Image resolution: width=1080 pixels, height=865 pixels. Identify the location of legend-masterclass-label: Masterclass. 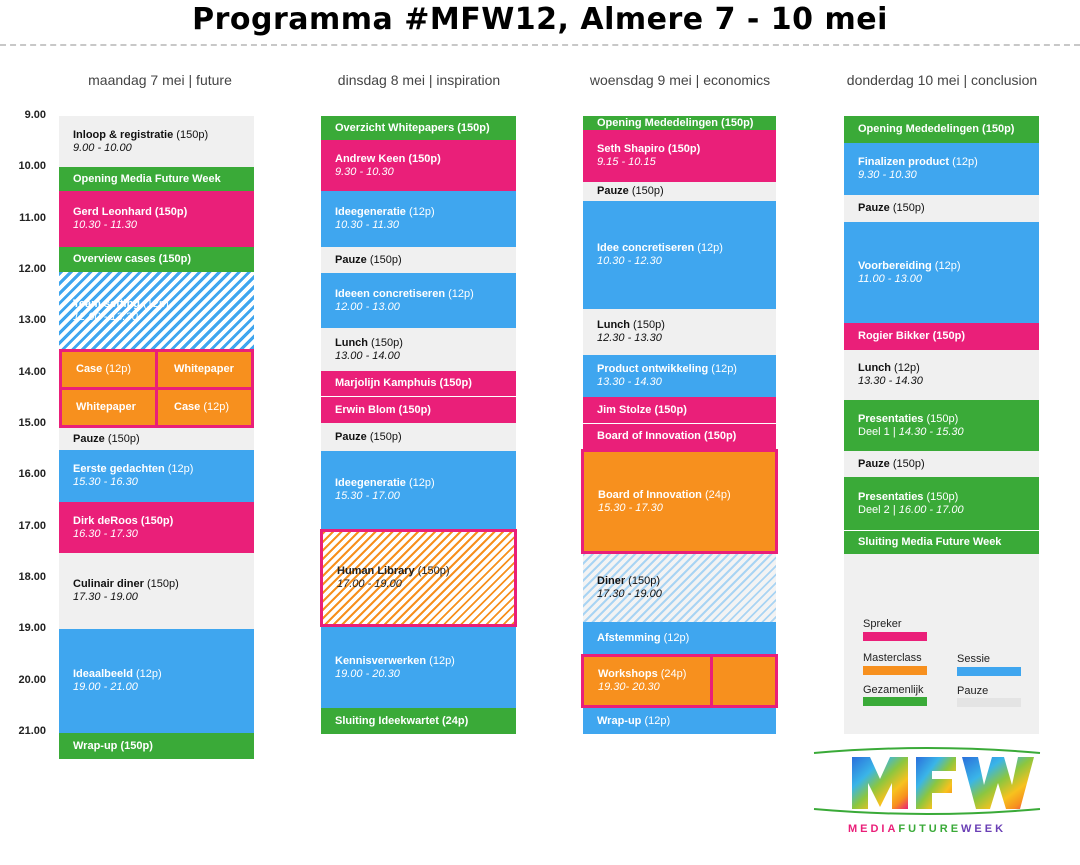
(892, 658).